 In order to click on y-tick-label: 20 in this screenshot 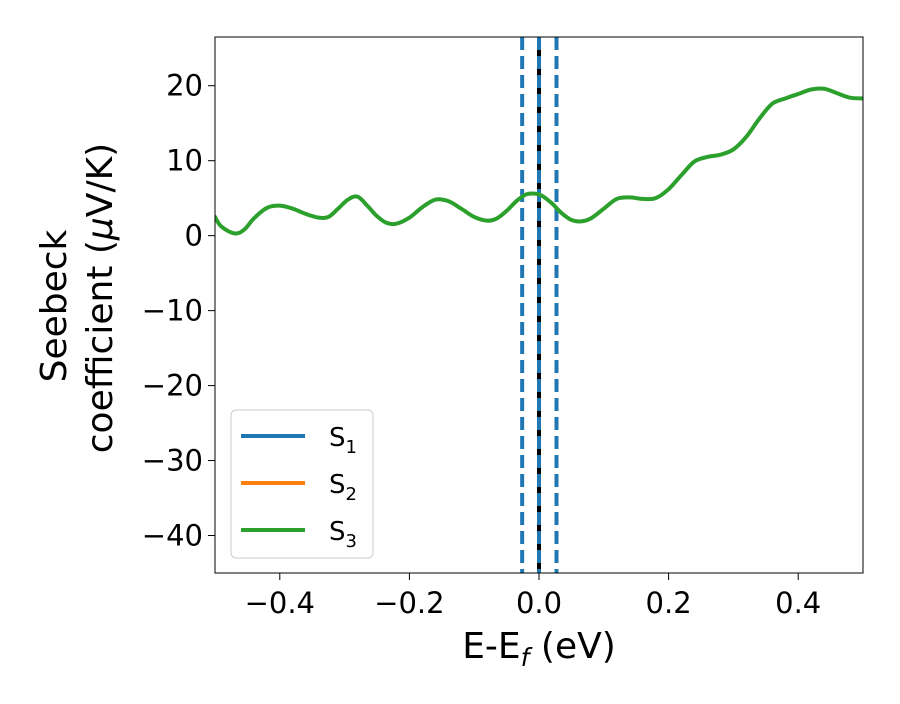, I will do `click(184, 86)`.